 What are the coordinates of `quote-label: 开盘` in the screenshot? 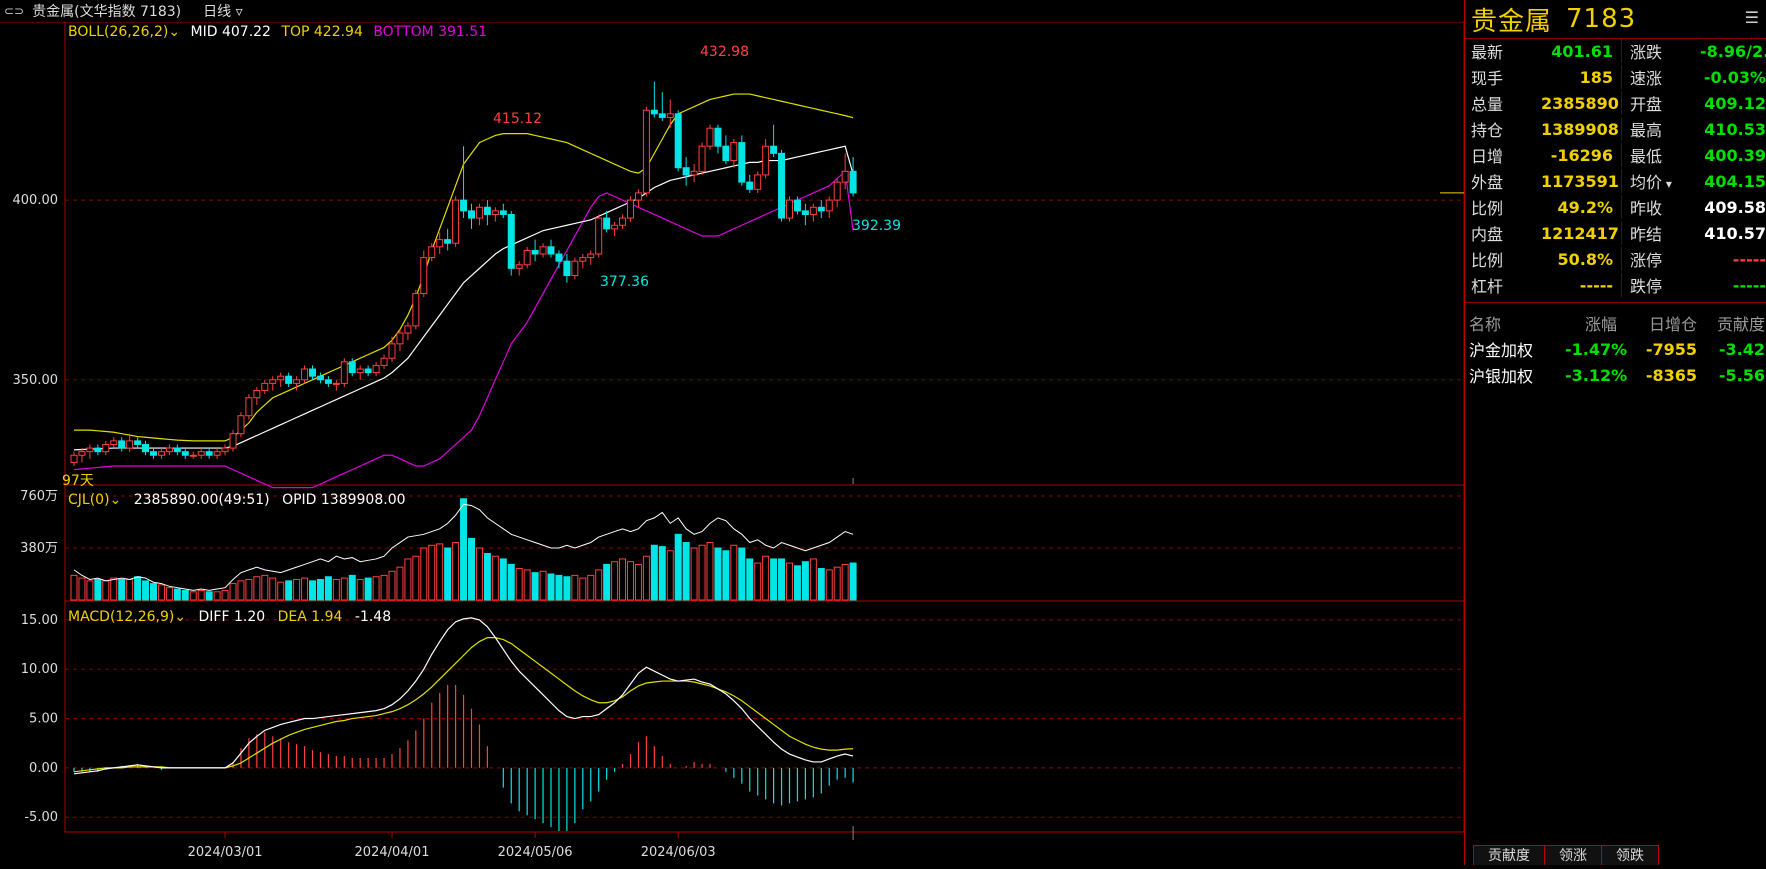 It's located at (1660, 103).